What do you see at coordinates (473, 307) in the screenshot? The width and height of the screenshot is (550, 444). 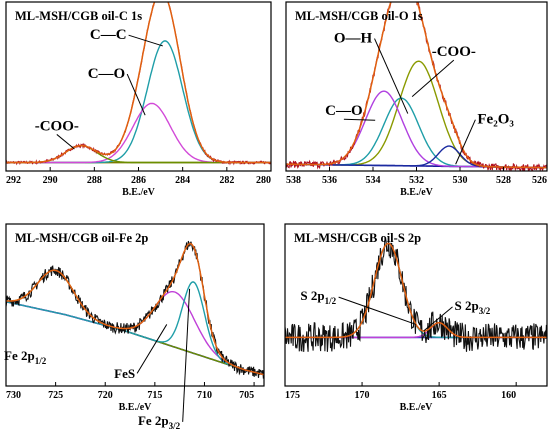 I see `peak-label: S 2p3/2` at bounding box center [473, 307].